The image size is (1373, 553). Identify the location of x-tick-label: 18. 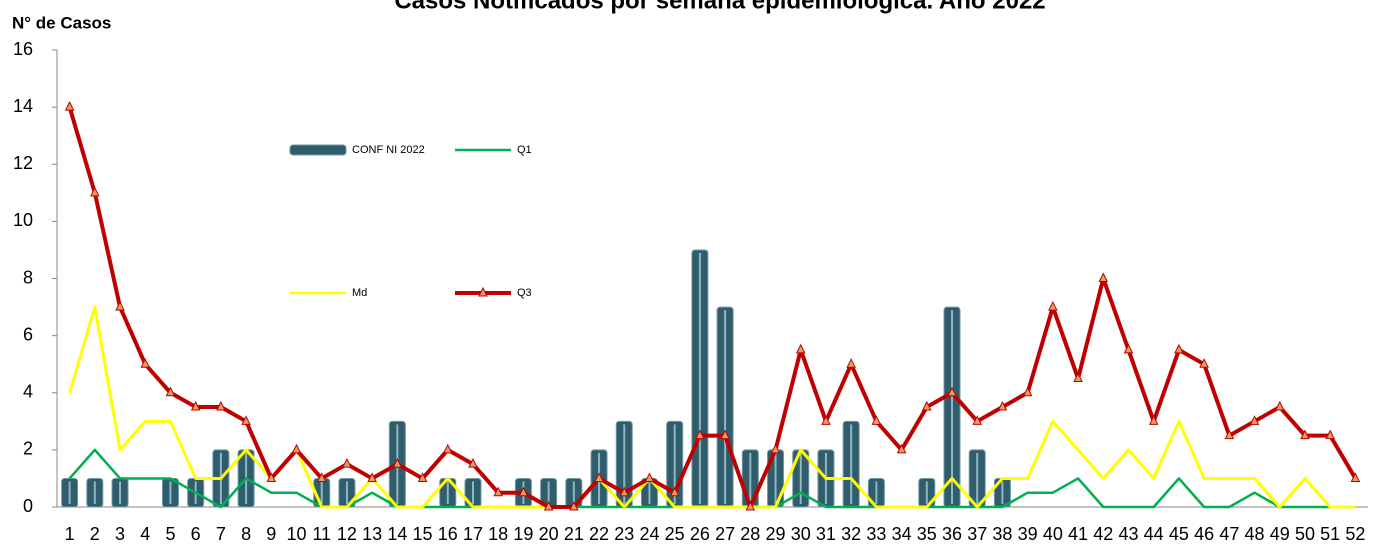
(498, 534).